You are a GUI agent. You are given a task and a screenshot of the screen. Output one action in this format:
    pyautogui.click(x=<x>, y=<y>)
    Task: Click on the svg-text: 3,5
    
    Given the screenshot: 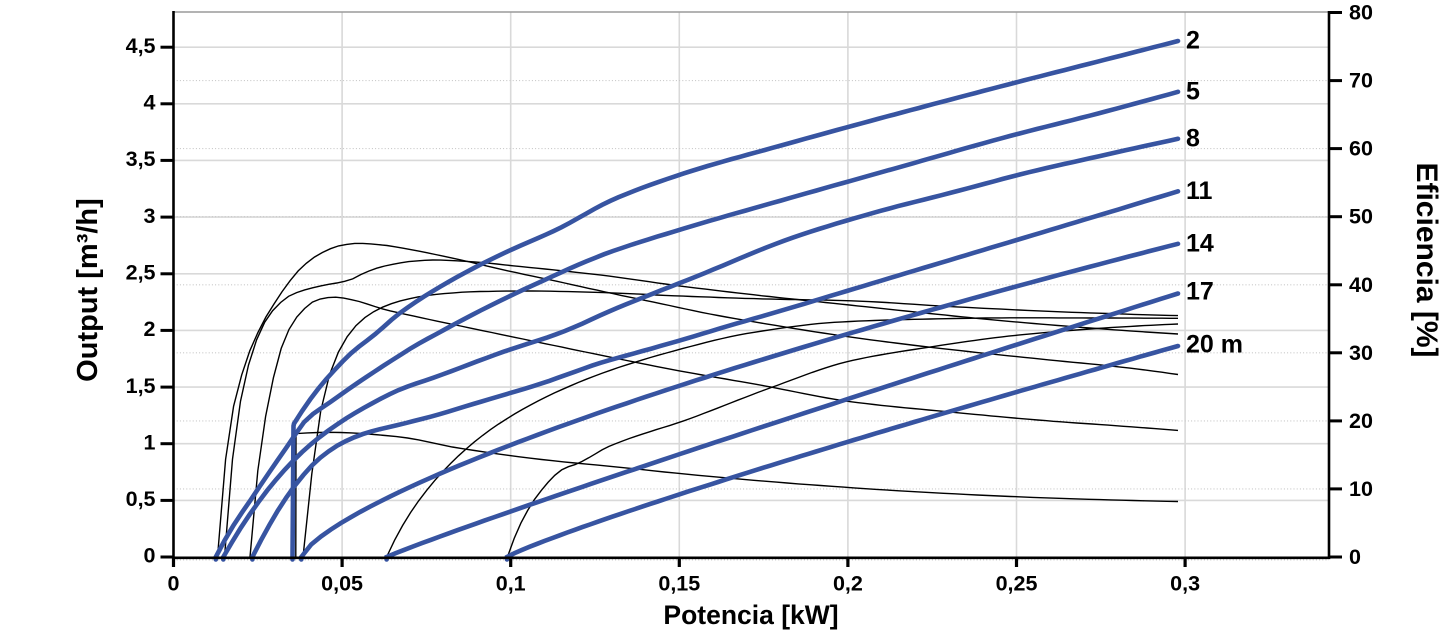 What is the action you would take?
    pyautogui.click(x=141, y=159)
    